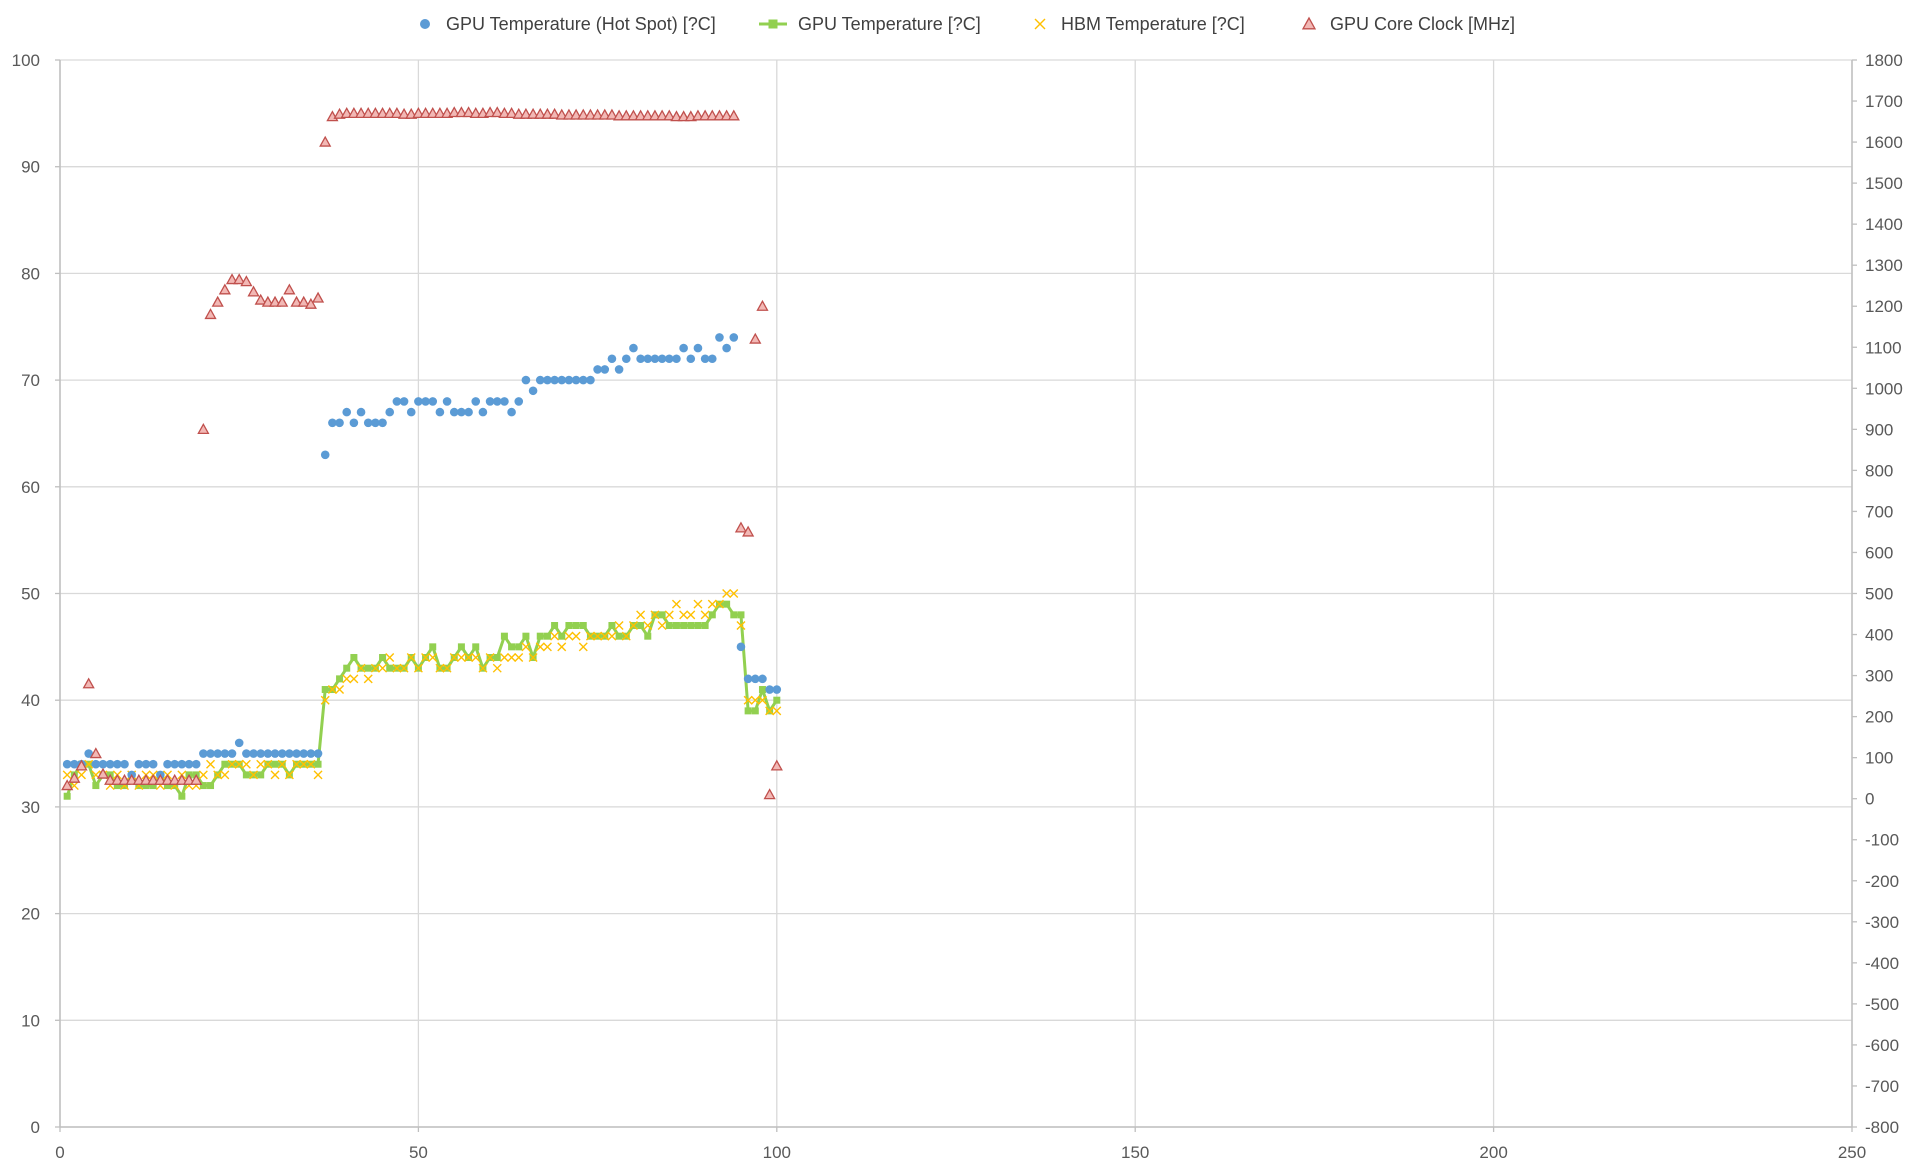  I want to click on y-tick-label: 60, so click(30, 487).